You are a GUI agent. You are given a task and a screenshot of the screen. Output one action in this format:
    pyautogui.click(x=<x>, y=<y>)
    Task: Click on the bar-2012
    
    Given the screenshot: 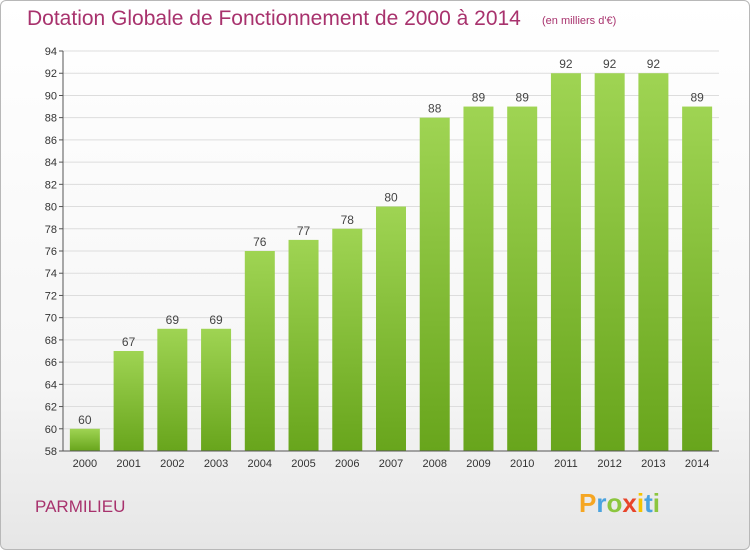 What is the action you would take?
    pyautogui.click(x=609, y=262)
    